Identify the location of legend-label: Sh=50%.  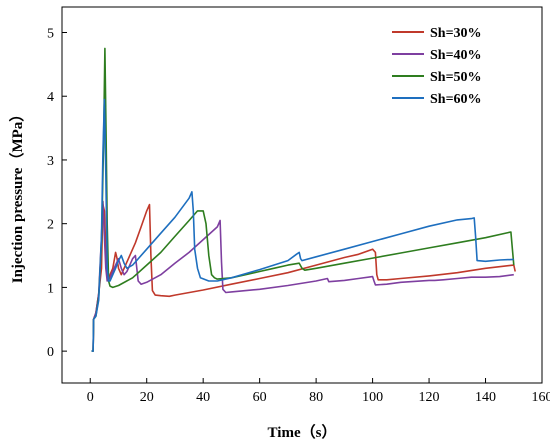
(456, 77).